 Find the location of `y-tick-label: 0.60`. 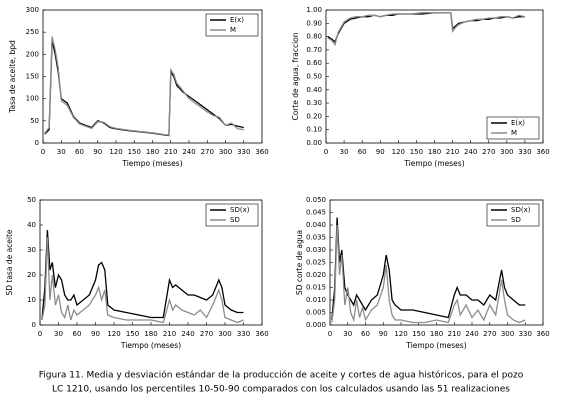

y-tick-label: 0.60 is located at coordinates (314, 63).